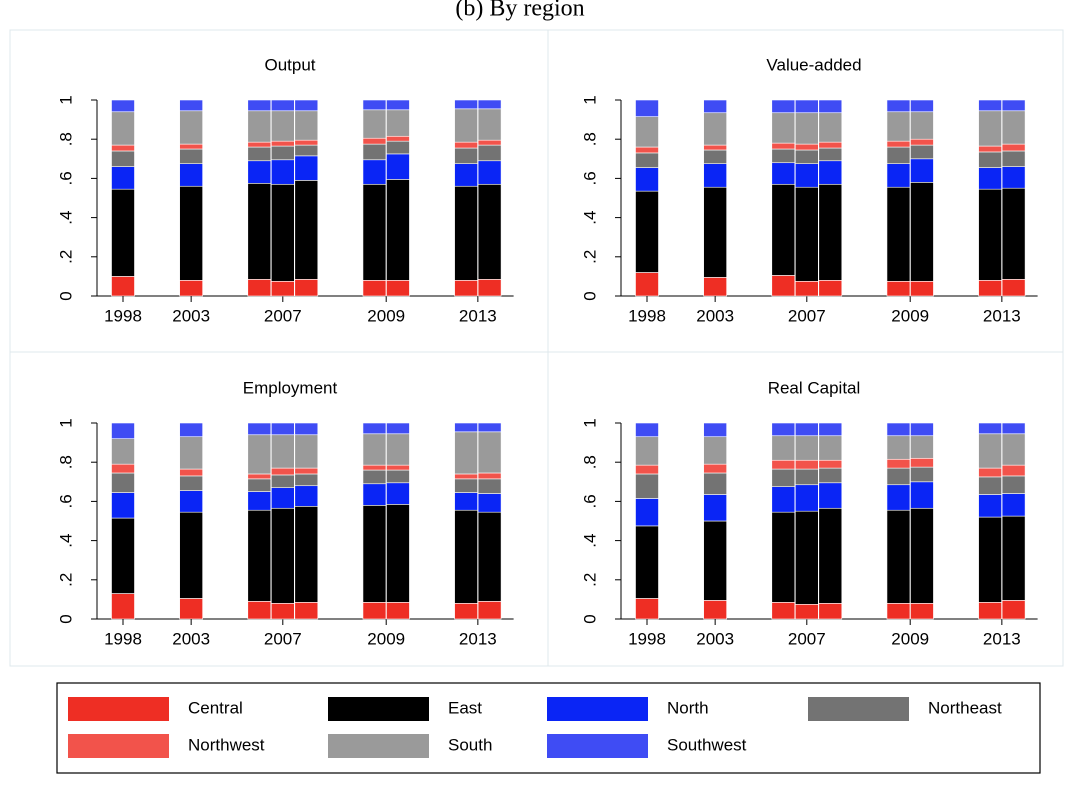  What do you see at coordinates (814, 387) in the screenshot?
I see `chart-title: Real Capital` at bounding box center [814, 387].